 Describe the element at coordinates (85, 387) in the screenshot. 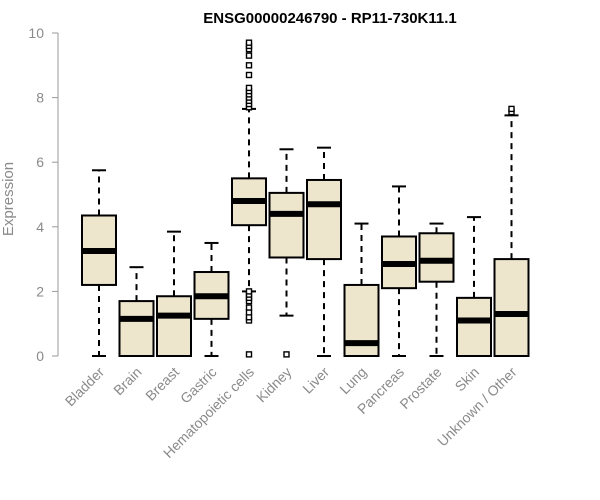

I see `x-tick-label: Bladder` at that location.